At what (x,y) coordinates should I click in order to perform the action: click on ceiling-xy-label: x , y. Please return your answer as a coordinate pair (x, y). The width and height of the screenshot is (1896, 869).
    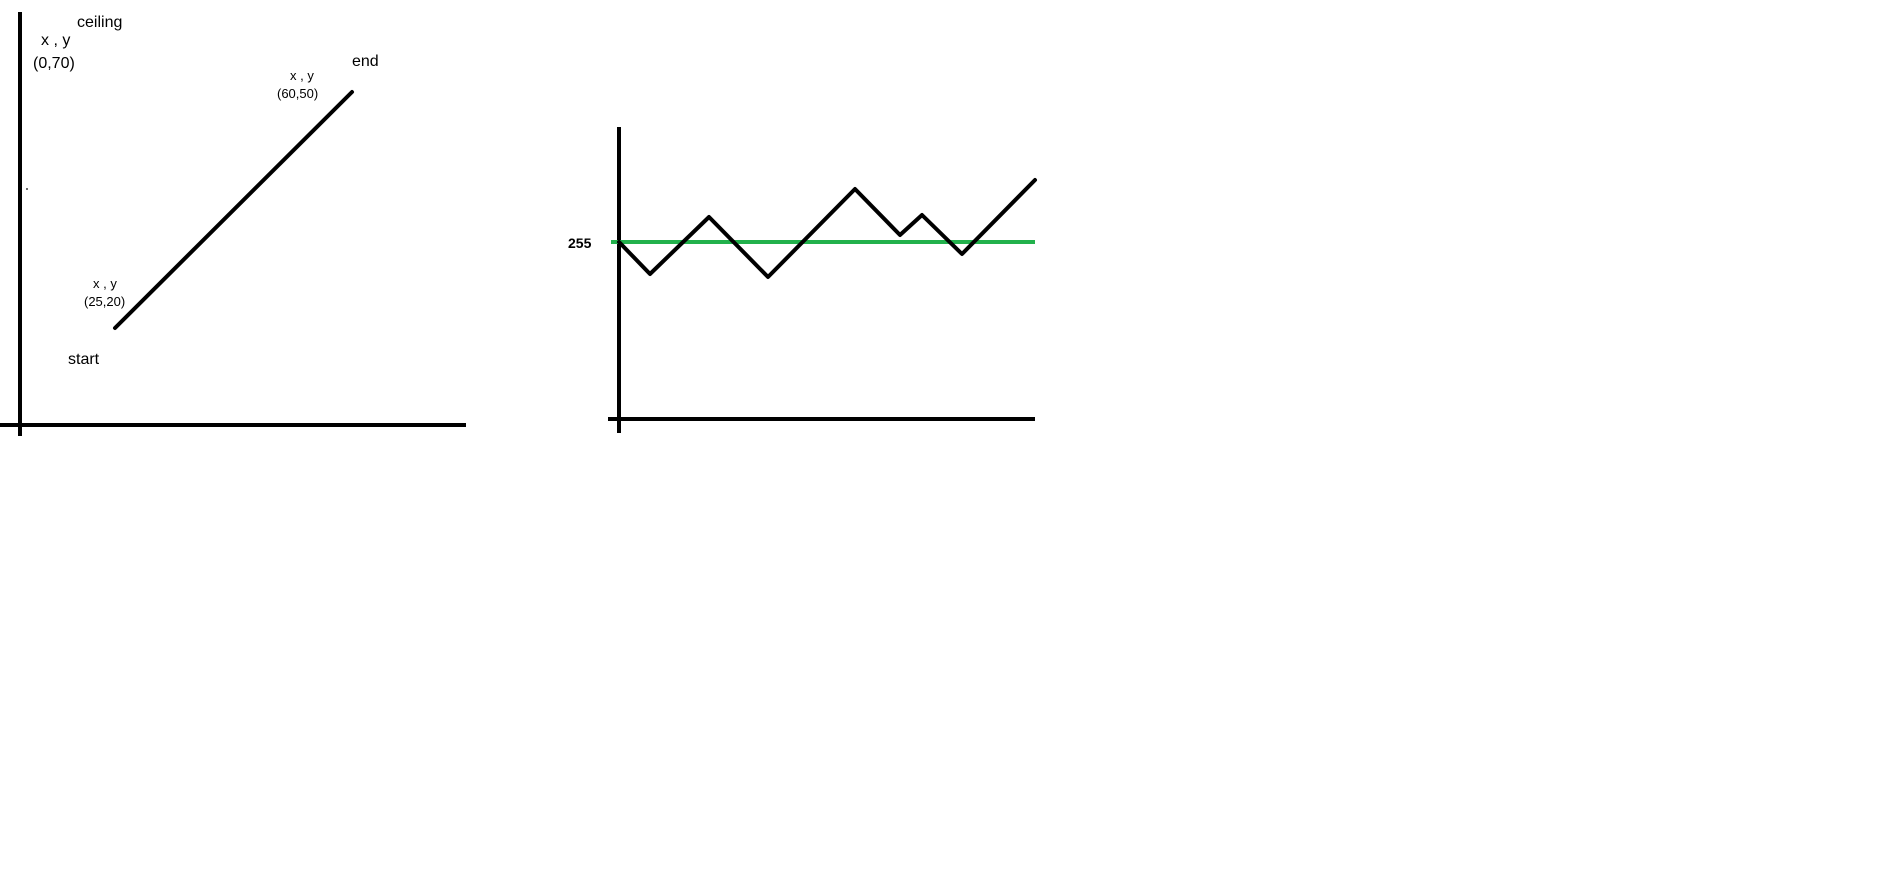
    Looking at the image, I should click on (55, 40).